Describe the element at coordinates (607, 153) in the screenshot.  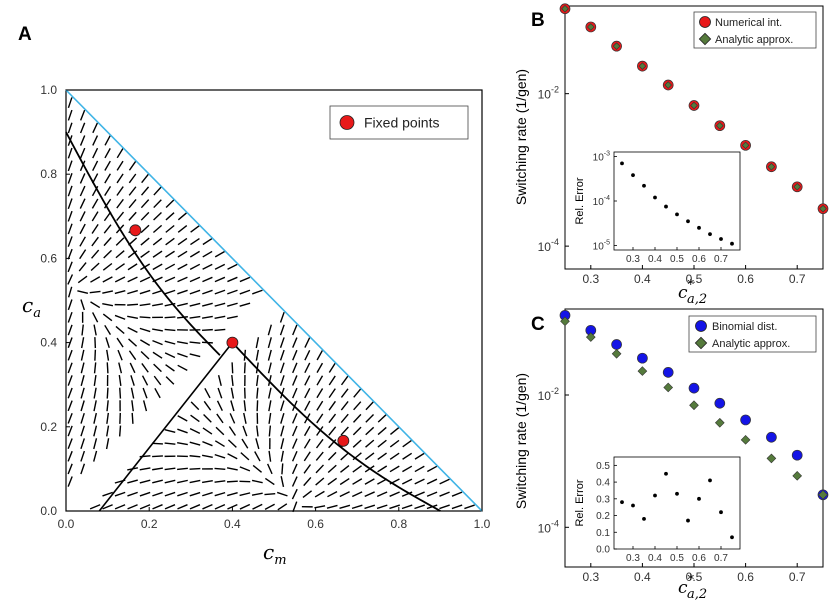
I see `y-tick-exponent: -3` at that location.